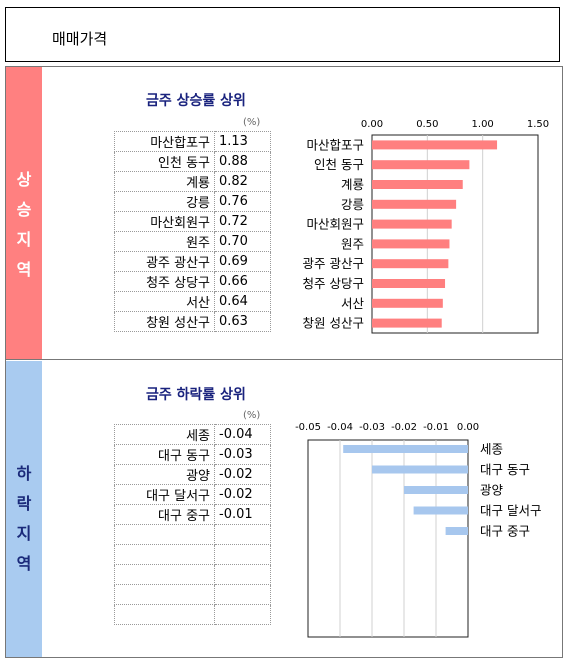 The width and height of the screenshot is (565, 666). What do you see at coordinates (333, 263) in the screenshot?
I see `rising-category-label: 광주 광산구` at bounding box center [333, 263].